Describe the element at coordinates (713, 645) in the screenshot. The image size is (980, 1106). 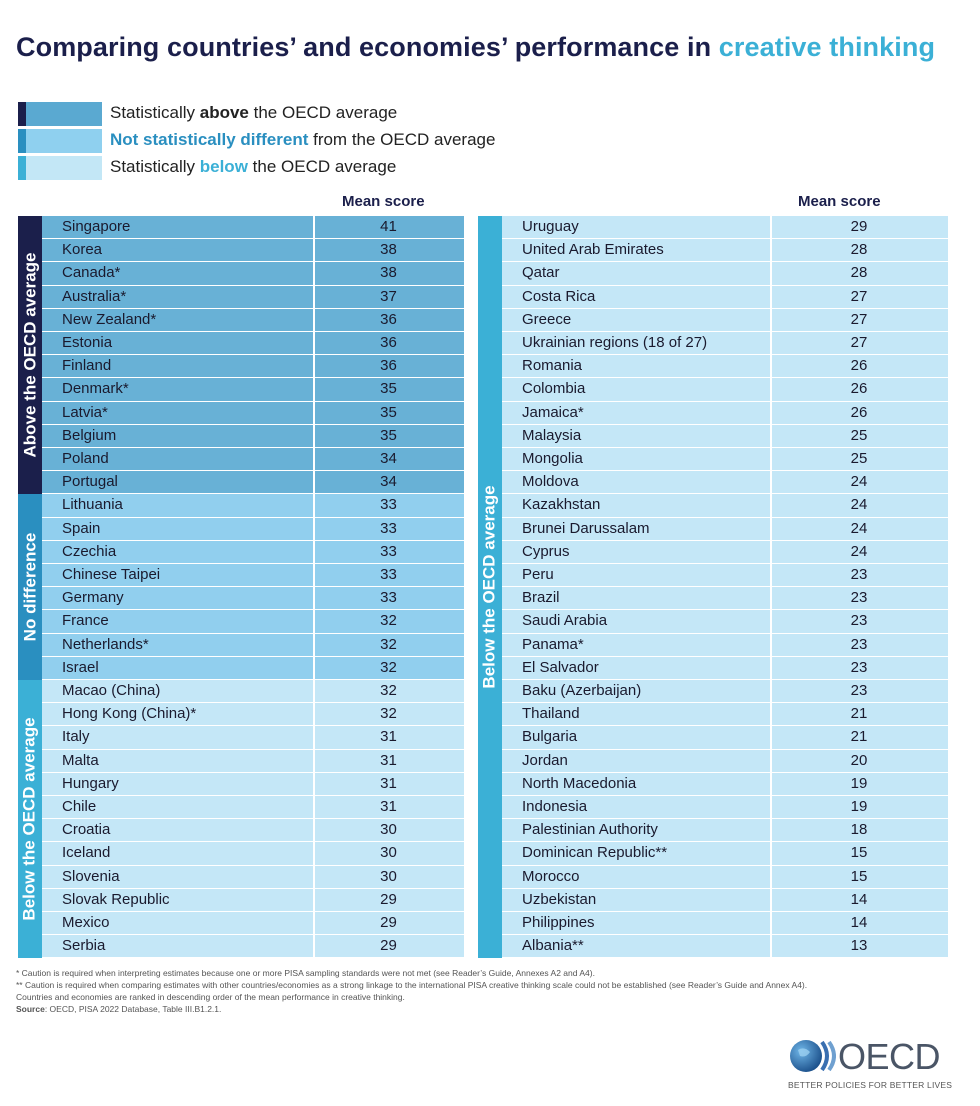
I see `table-row: Panama* 23` at that location.